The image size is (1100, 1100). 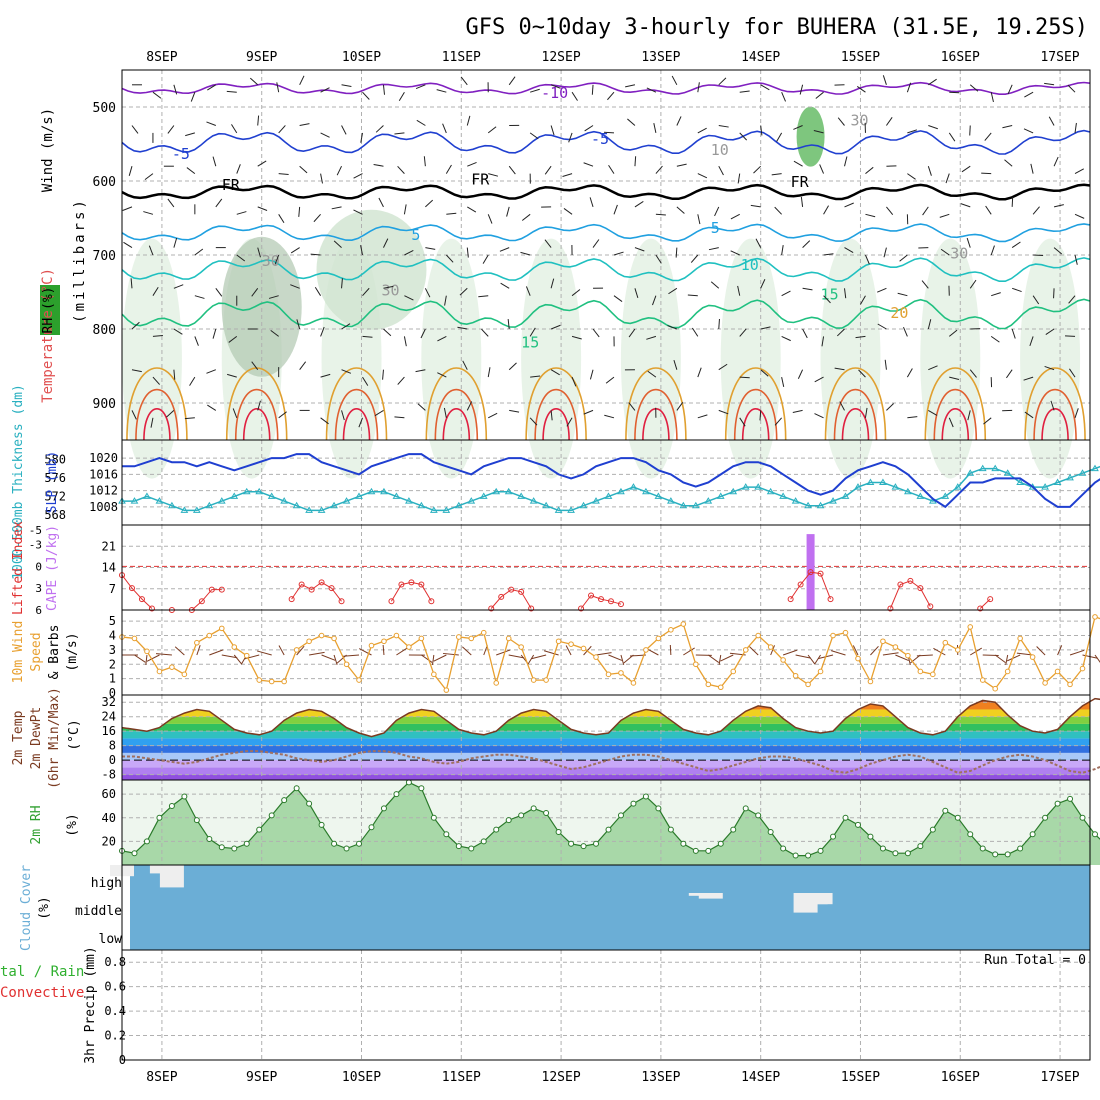 I want to click on day-label: 17SEP, so click(x=1059, y=1077).